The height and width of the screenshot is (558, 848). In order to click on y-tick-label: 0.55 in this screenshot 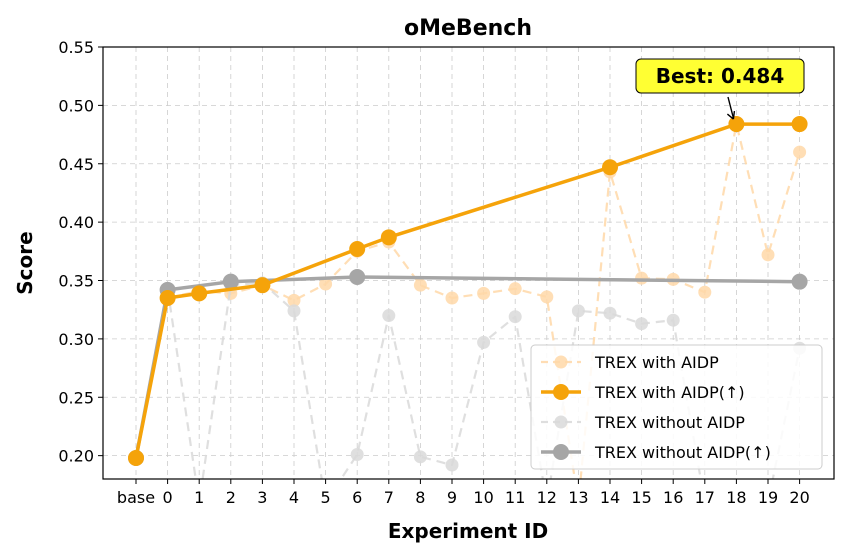, I will do `click(76, 47)`.